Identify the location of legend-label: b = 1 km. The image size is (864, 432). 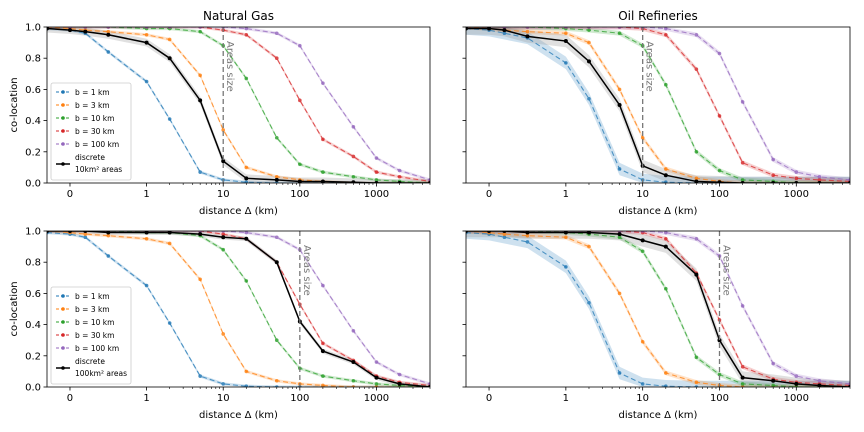
(92, 296).